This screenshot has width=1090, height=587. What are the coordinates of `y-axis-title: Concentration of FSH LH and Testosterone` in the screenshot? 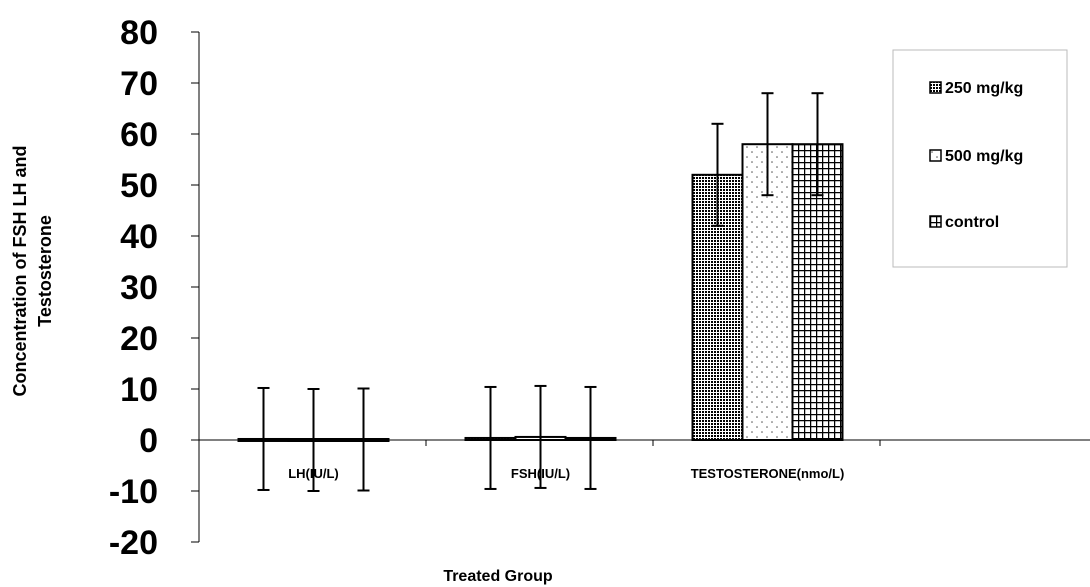 It's located at (32, 271).